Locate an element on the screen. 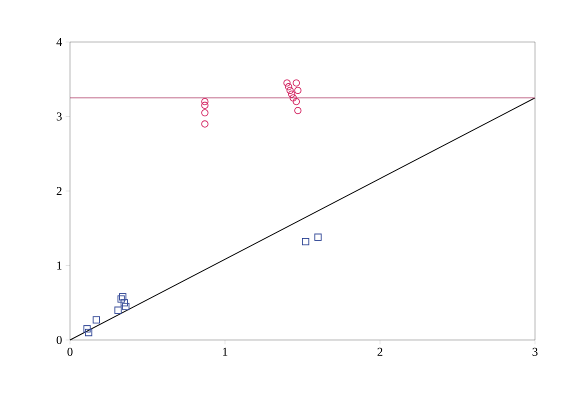 The width and height of the screenshot is (570, 410). y-tick-label: 3 is located at coordinates (59, 116).